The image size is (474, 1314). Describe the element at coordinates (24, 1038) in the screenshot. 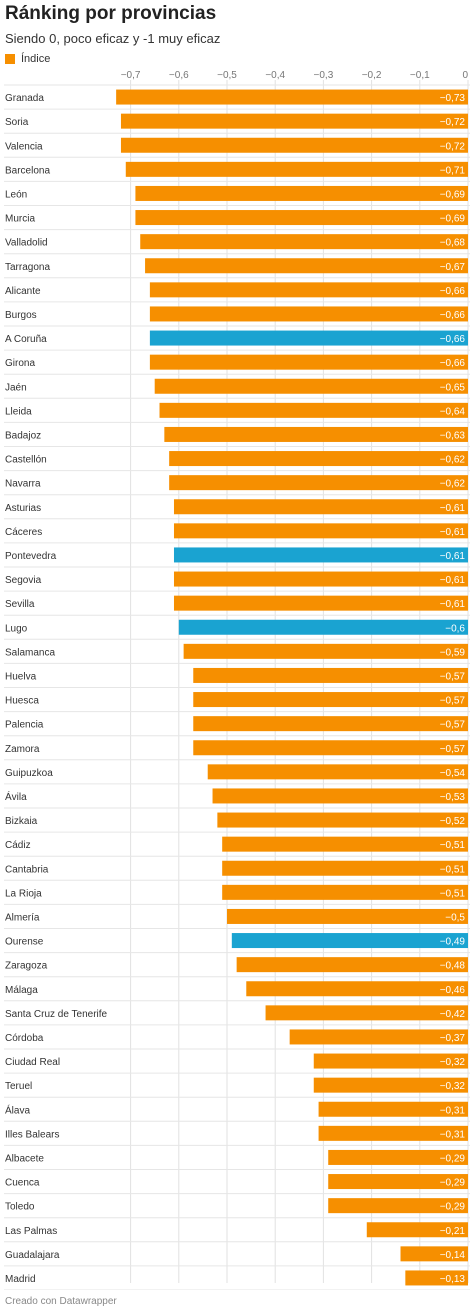

I see `category-label: Córdoba` at that location.